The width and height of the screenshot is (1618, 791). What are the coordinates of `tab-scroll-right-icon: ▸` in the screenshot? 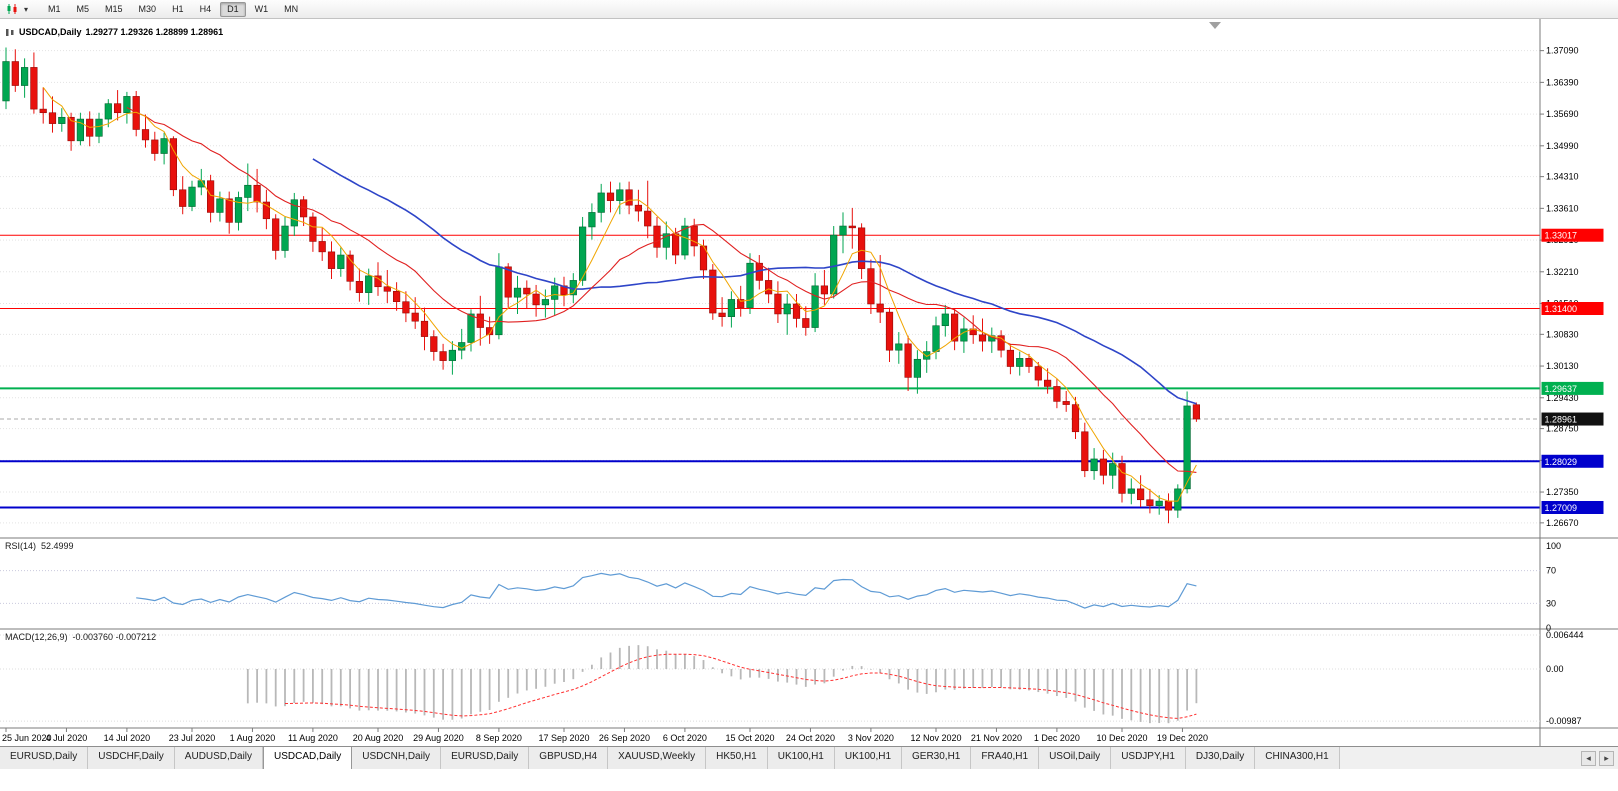 It's located at (1606, 758).